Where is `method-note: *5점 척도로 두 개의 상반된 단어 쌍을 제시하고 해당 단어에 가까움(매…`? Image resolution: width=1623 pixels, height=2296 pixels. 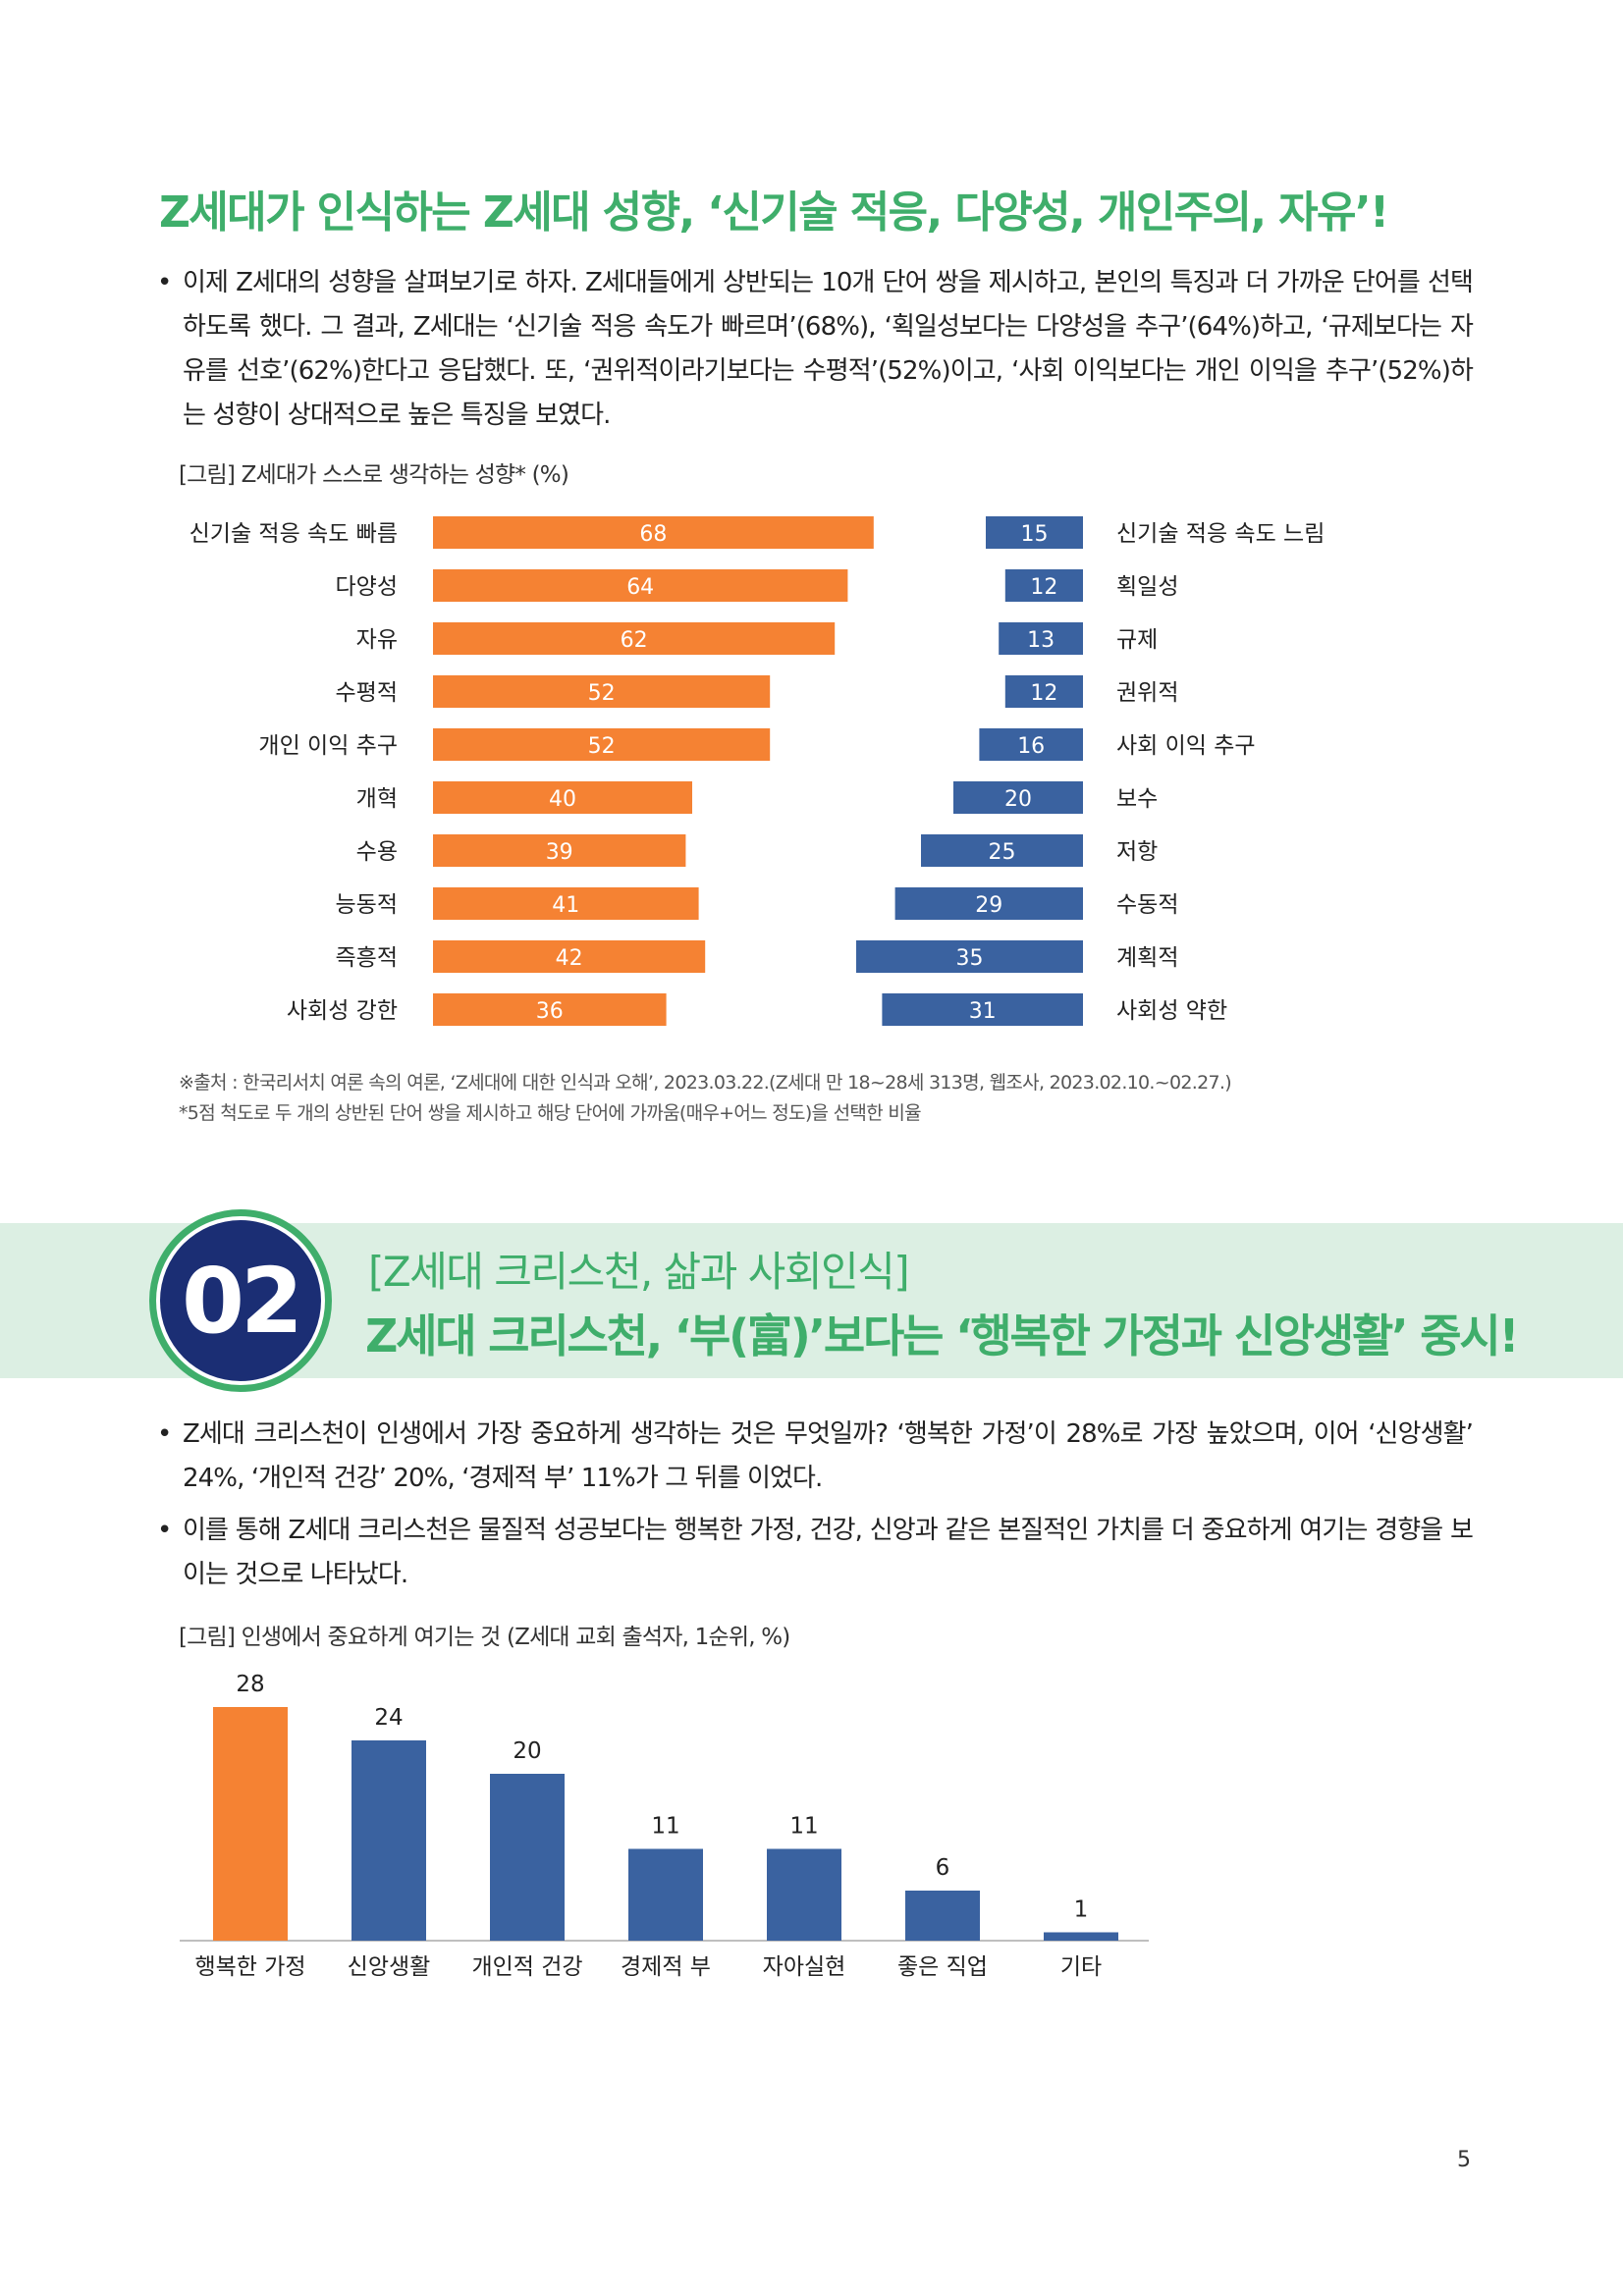
method-note: *5점 척도로 두 개의 상반된 단어 쌍을 제시하고 해당 단어에 가까움(매… is located at coordinates (551, 1113).